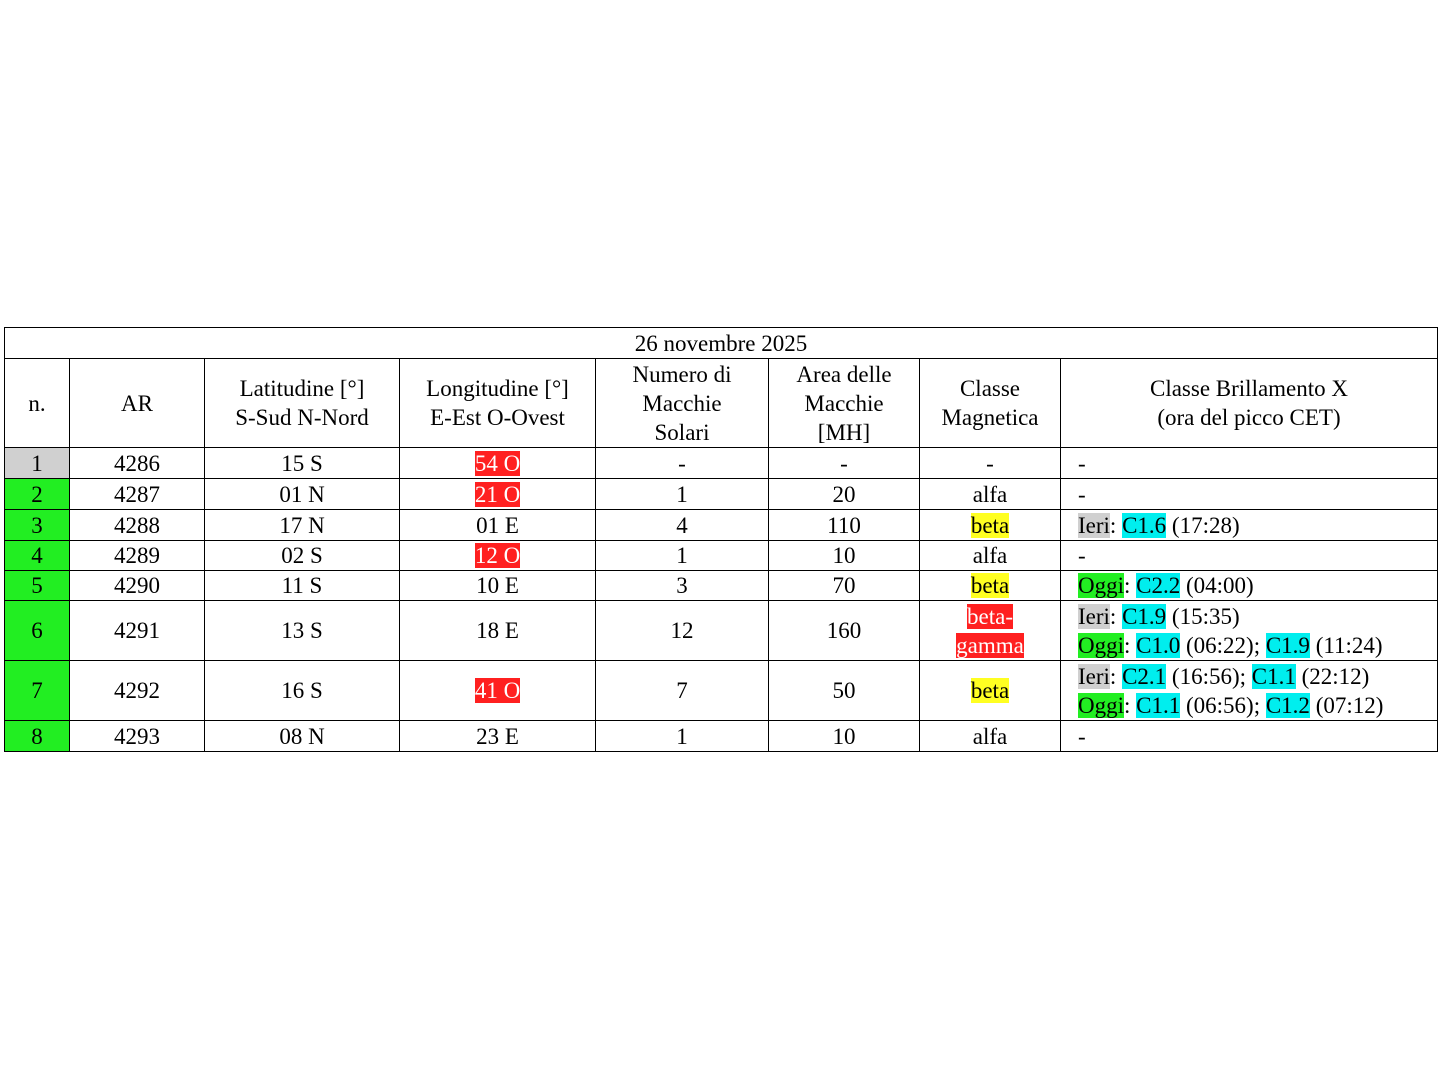 The height and width of the screenshot is (1080, 1440). I want to click on flare-line: Ieri: C2.1 (16:56); C1.1 (22:12), so click(1257, 676).